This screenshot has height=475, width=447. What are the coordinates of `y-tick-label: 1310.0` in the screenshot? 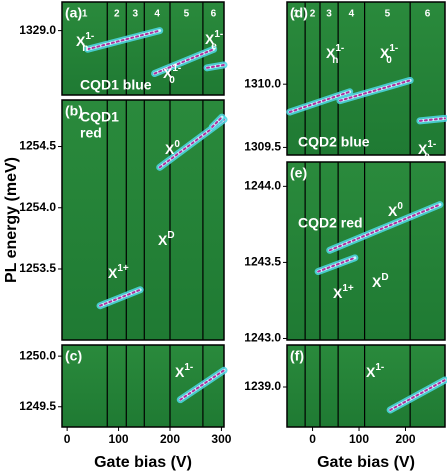 It's located at (262, 83).